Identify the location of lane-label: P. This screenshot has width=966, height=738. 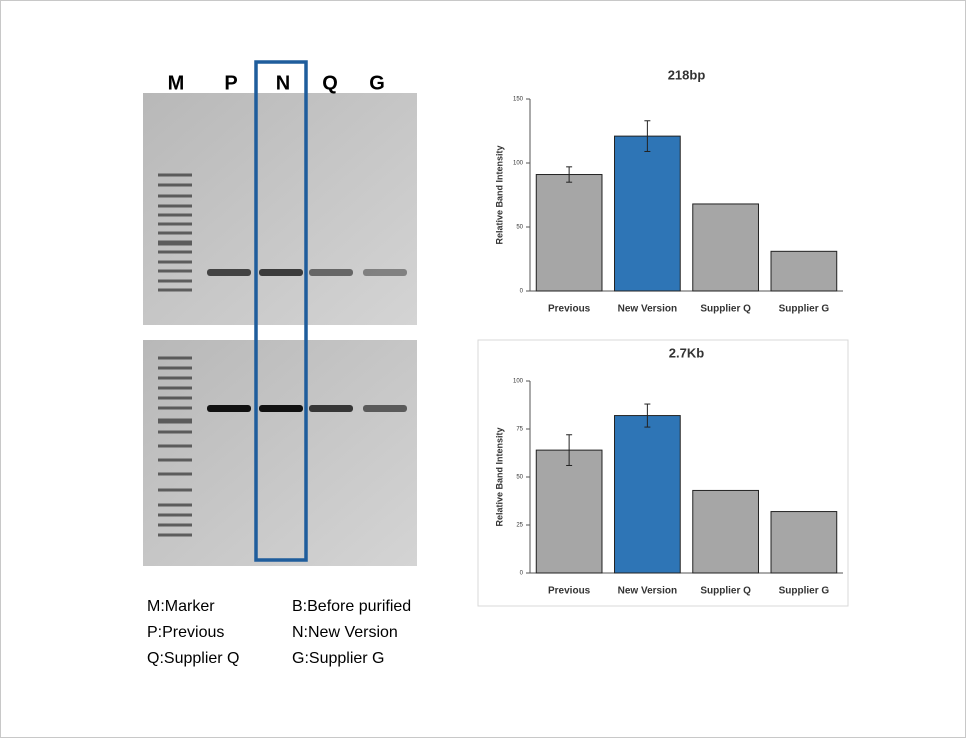
(230, 83).